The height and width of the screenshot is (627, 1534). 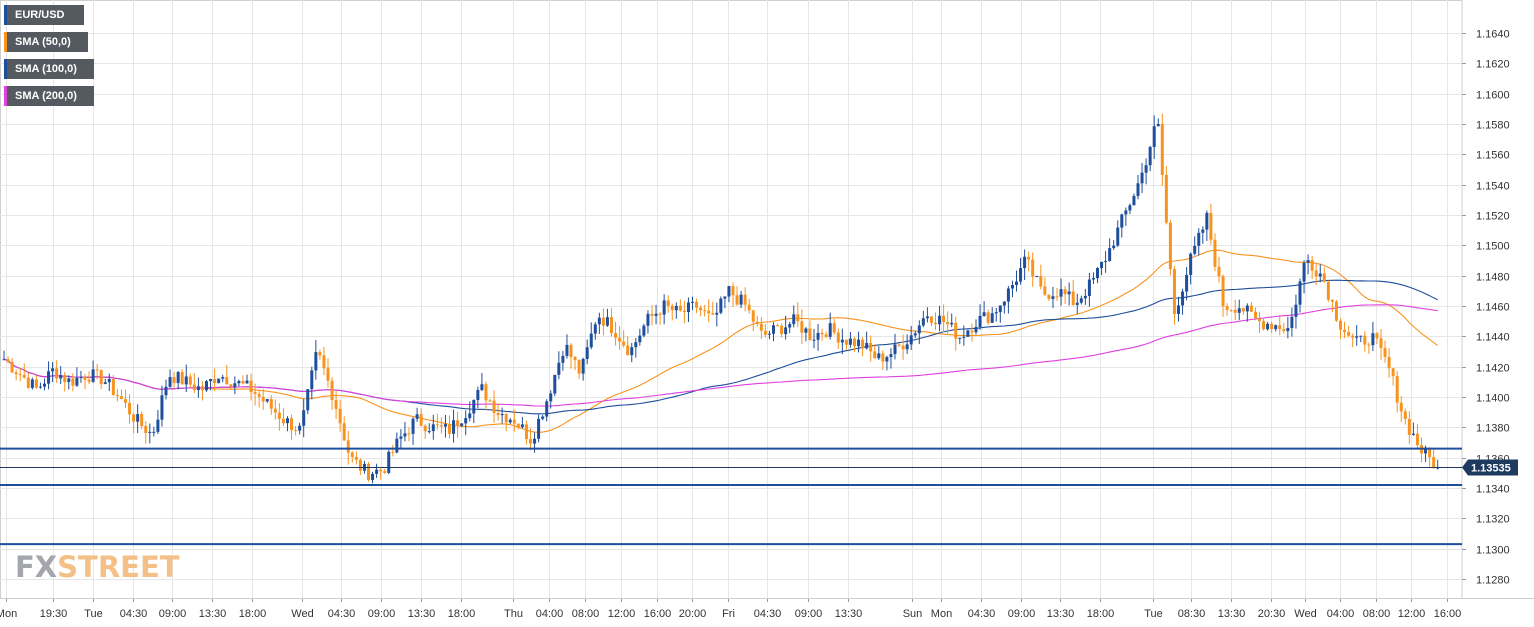 I want to click on x-tick-label: 18:00, so click(x=1101, y=614).